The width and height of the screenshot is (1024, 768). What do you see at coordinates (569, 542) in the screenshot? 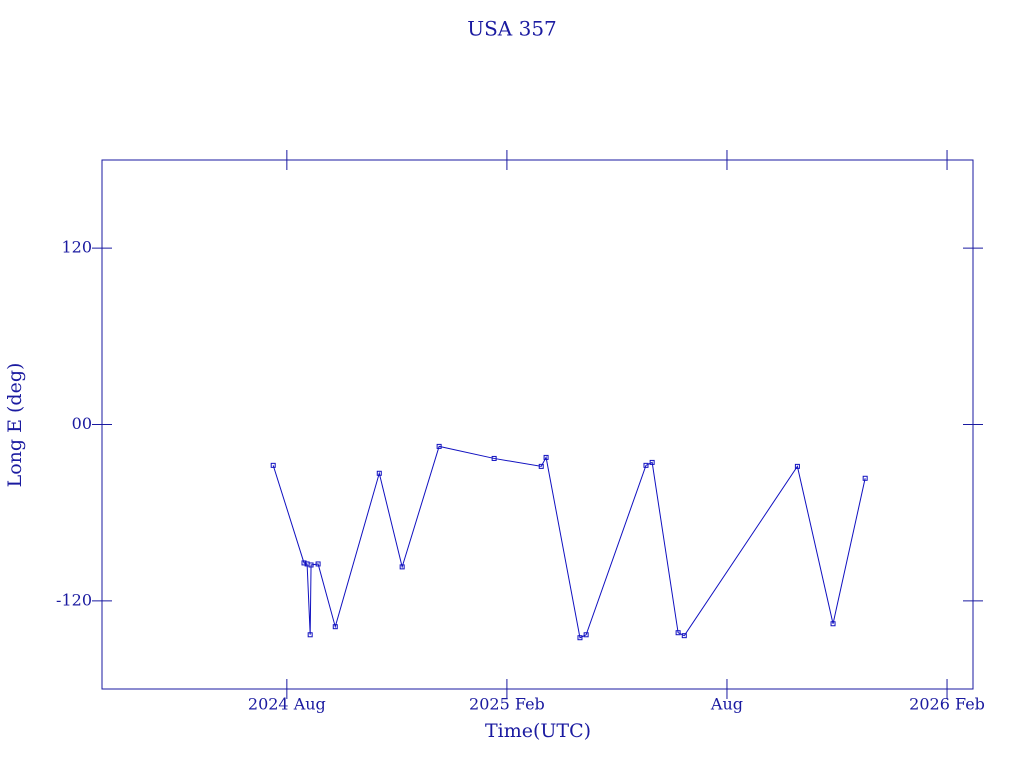
I see `data-line` at bounding box center [569, 542].